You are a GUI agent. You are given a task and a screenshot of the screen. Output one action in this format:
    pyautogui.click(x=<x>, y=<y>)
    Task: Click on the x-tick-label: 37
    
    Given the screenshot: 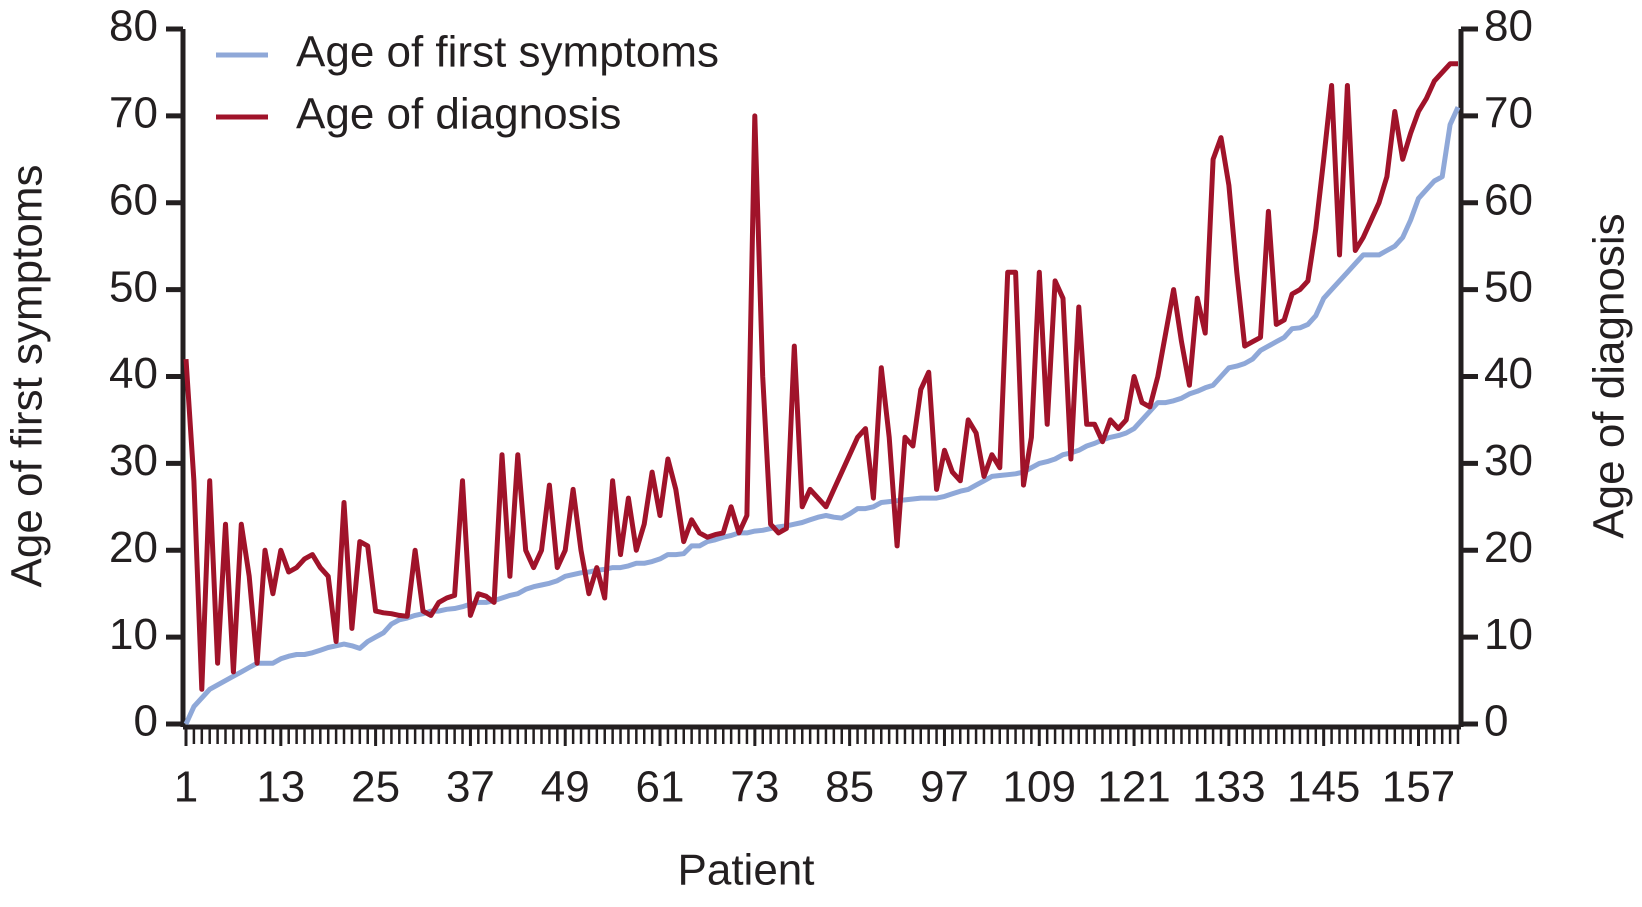 What is the action you would take?
    pyautogui.click(x=470, y=787)
    